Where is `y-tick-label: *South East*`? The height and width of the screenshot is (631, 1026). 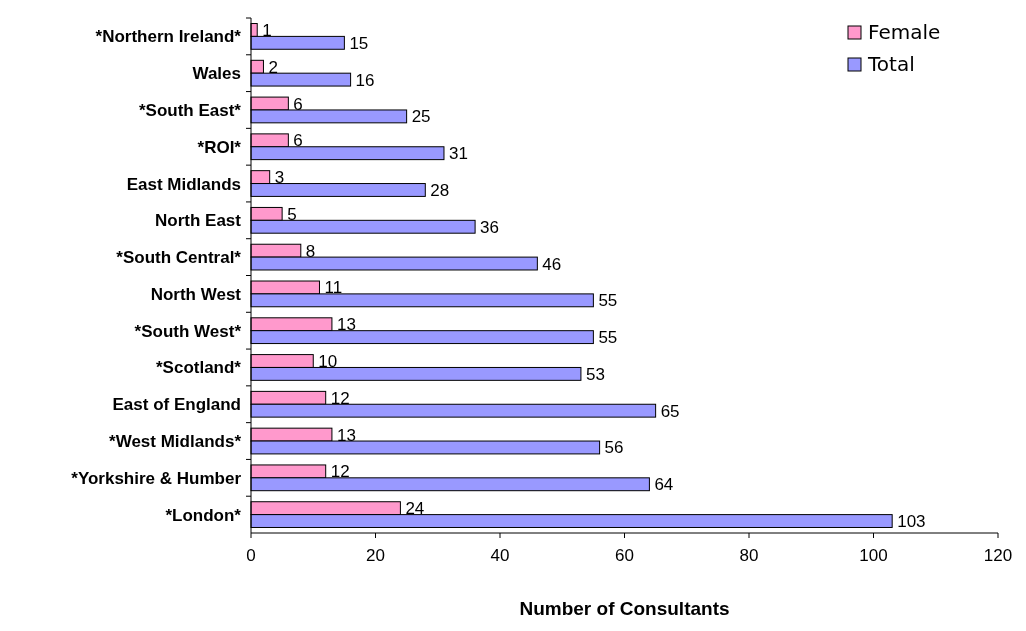
y-tick-label: *South East* is located at coordinates (190, 110).